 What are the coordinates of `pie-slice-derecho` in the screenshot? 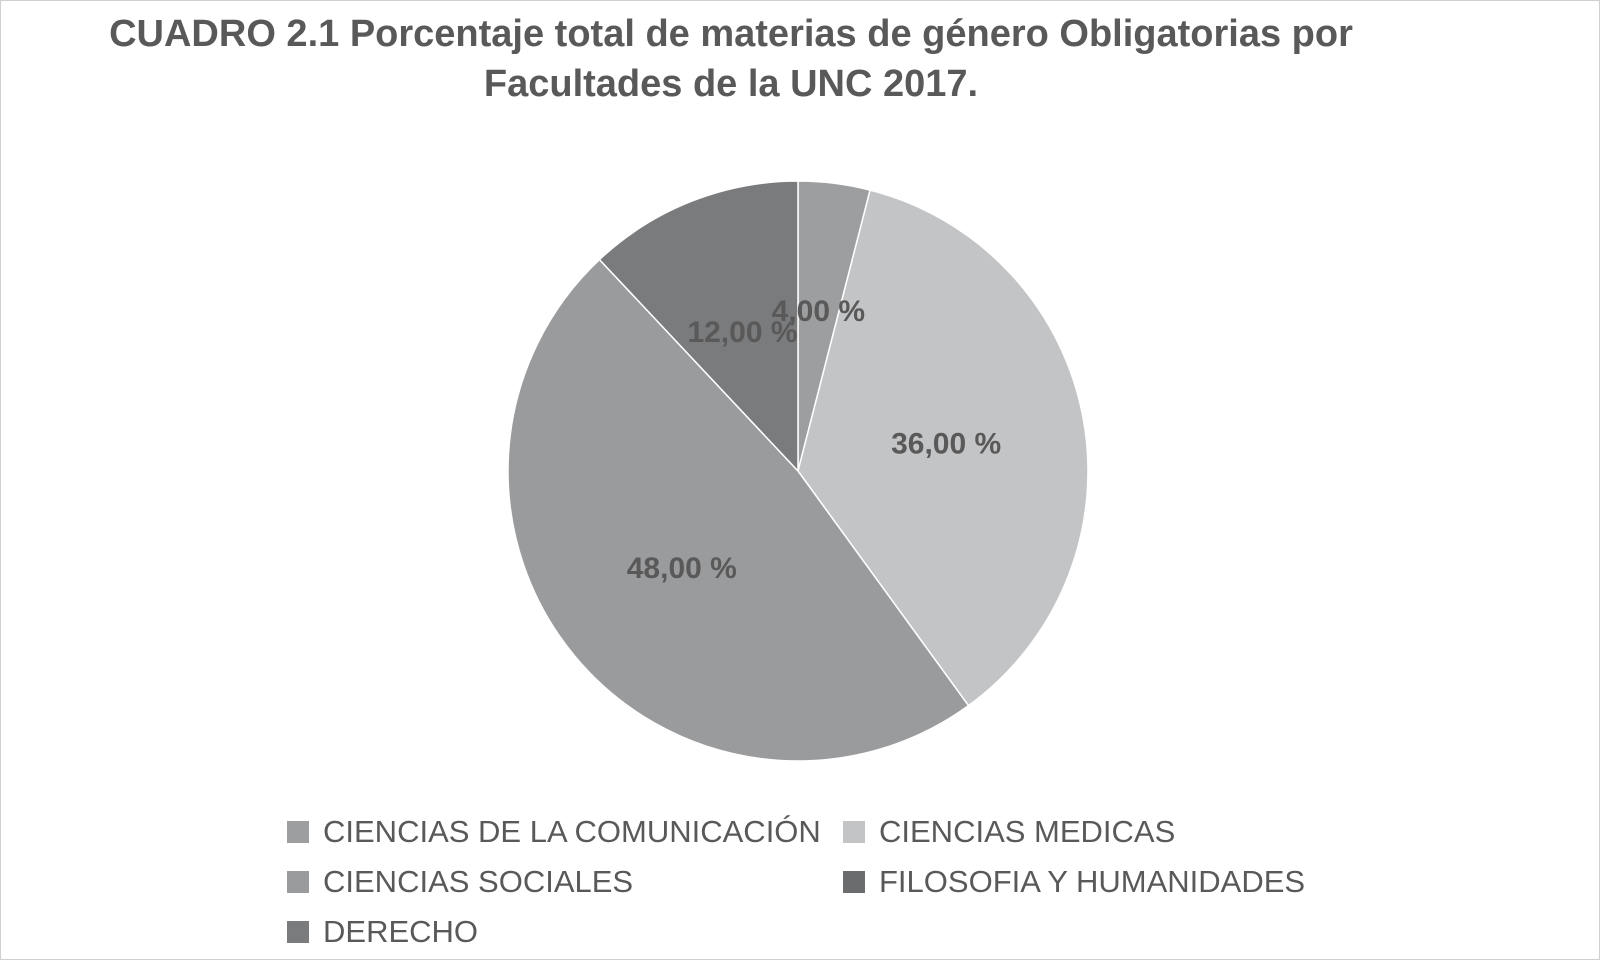 It's located at (698, 326).